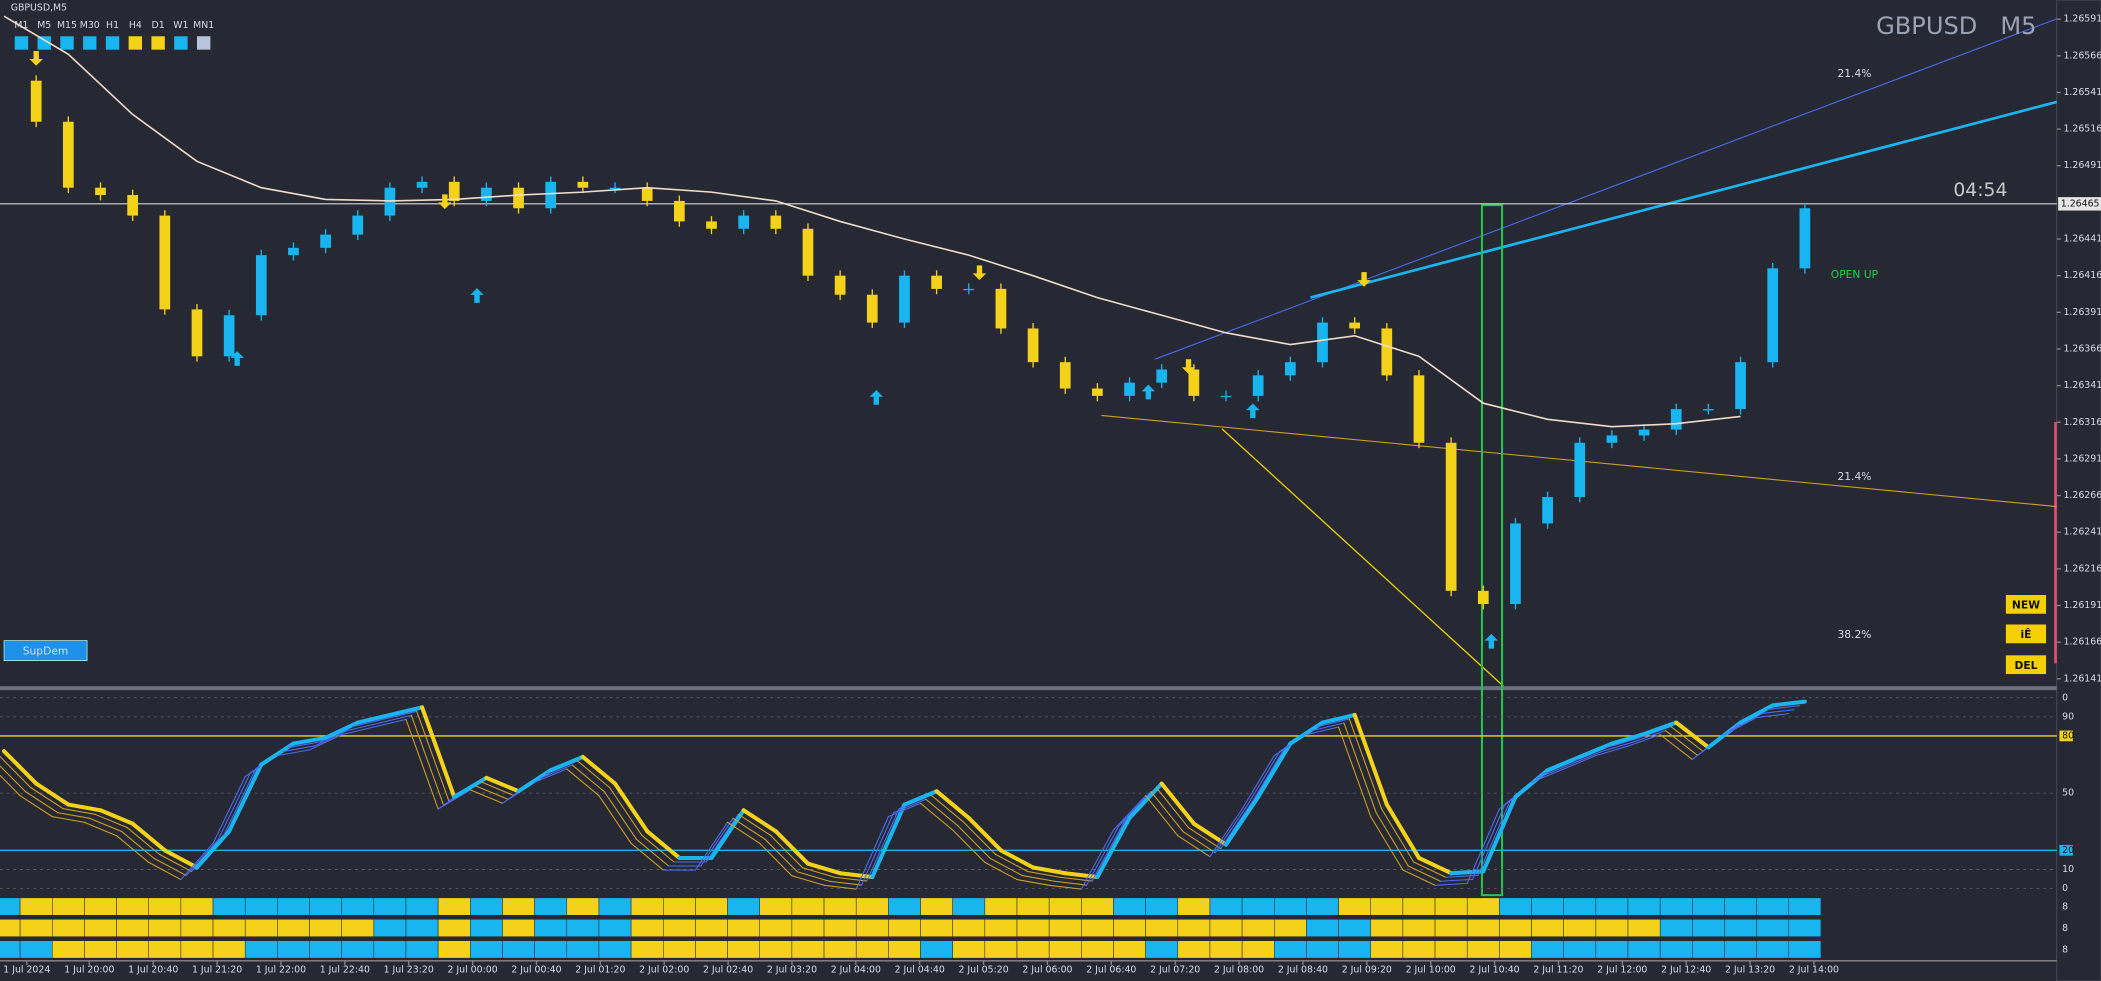 This screenshot has width=2101, height=981. I want to click on new-button: NEW, so click(2026, 604).